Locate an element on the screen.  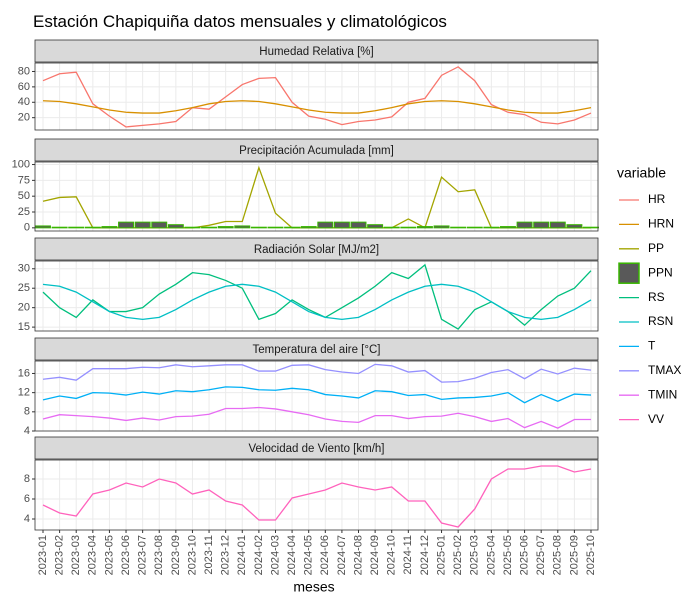
strip-label: Radiación Solar [MJ/m2] is located at coordinates (316, 250).